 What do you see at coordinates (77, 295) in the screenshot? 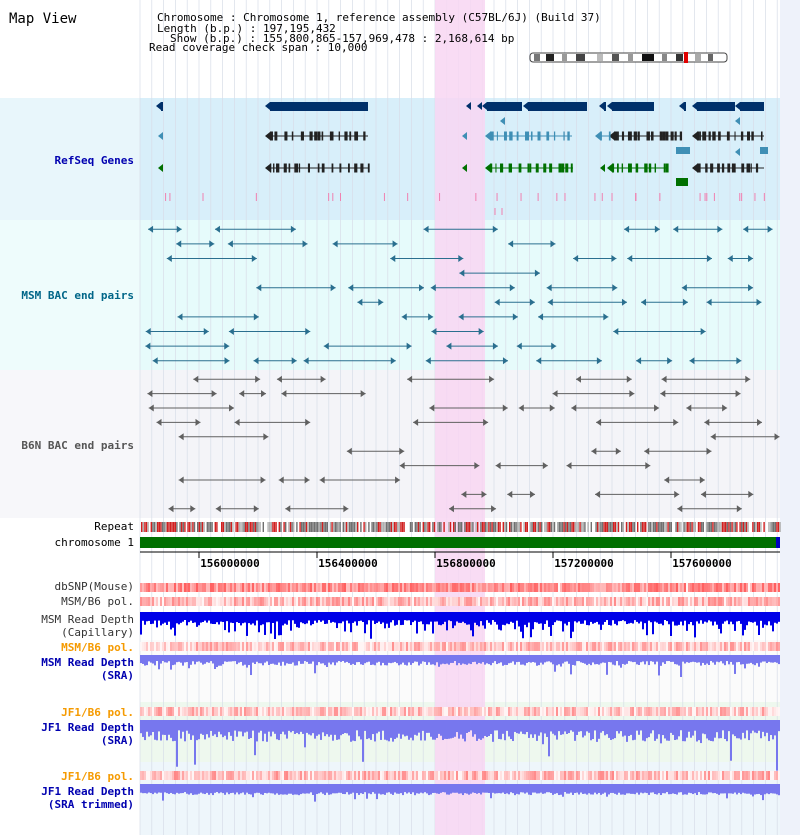
I see `track-label-msm-bac: MSM BAC end pairs` at bounding box center [77, 295].